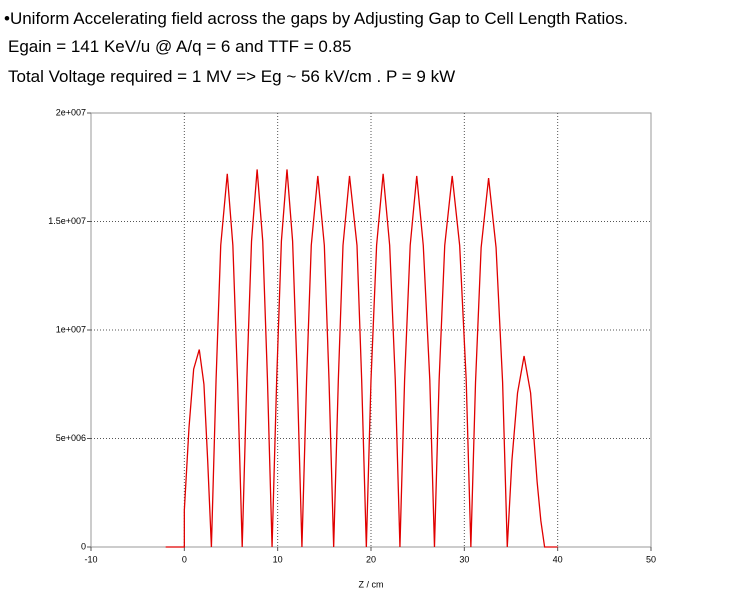 The image size is (732, 599). I want to click on x-tick-label: 20, so click(371, 559).